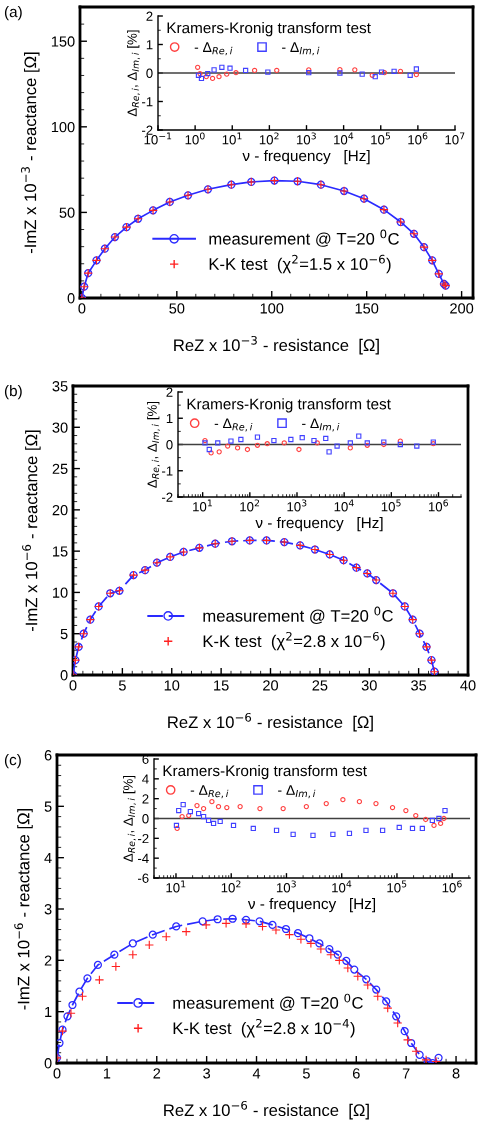 Image resolution: width=478 pixels, height=1127 pixels. Describe the element at coordinates (67, 212) in the screenshot. I see `y-tick-label: 50` at that location.